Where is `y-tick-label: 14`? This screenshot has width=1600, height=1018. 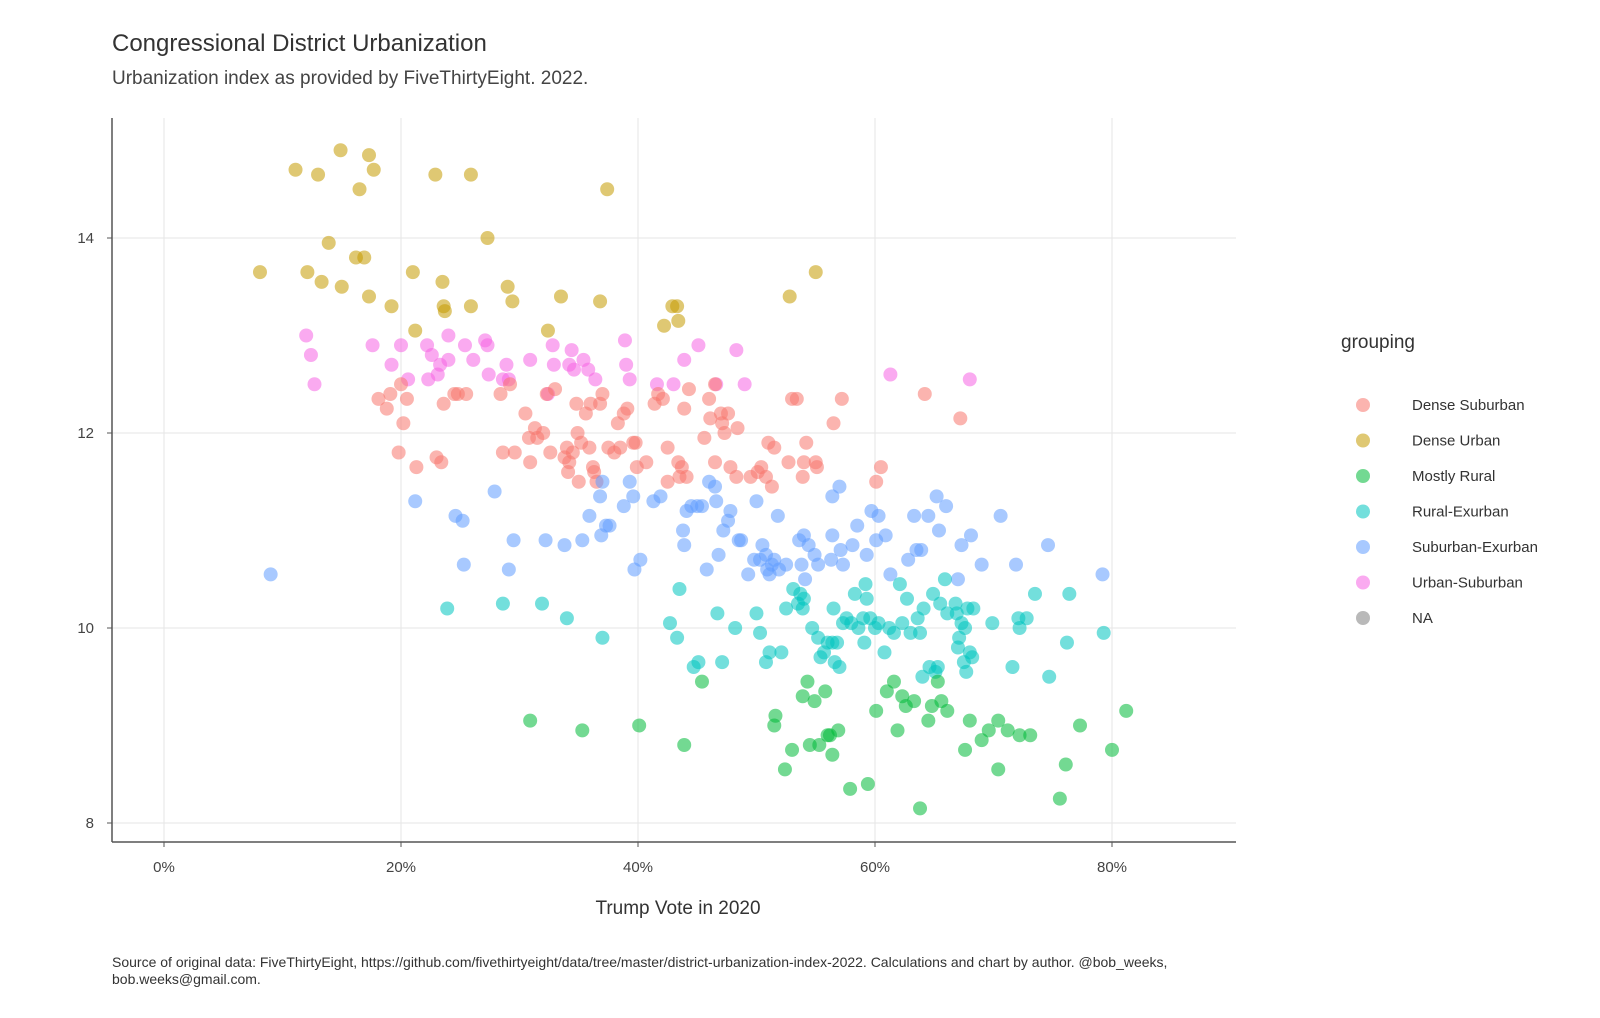 y-tick-label: 14 is located at coordinates (85, 238).